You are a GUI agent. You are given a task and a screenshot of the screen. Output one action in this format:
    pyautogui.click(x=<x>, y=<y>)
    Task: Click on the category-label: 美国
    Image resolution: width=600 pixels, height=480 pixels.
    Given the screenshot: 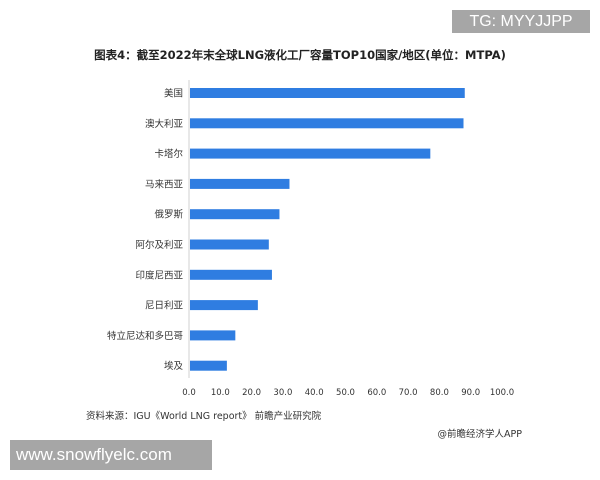 What is the action you would take?
    pyautogui.click(x=173, y=94)
    